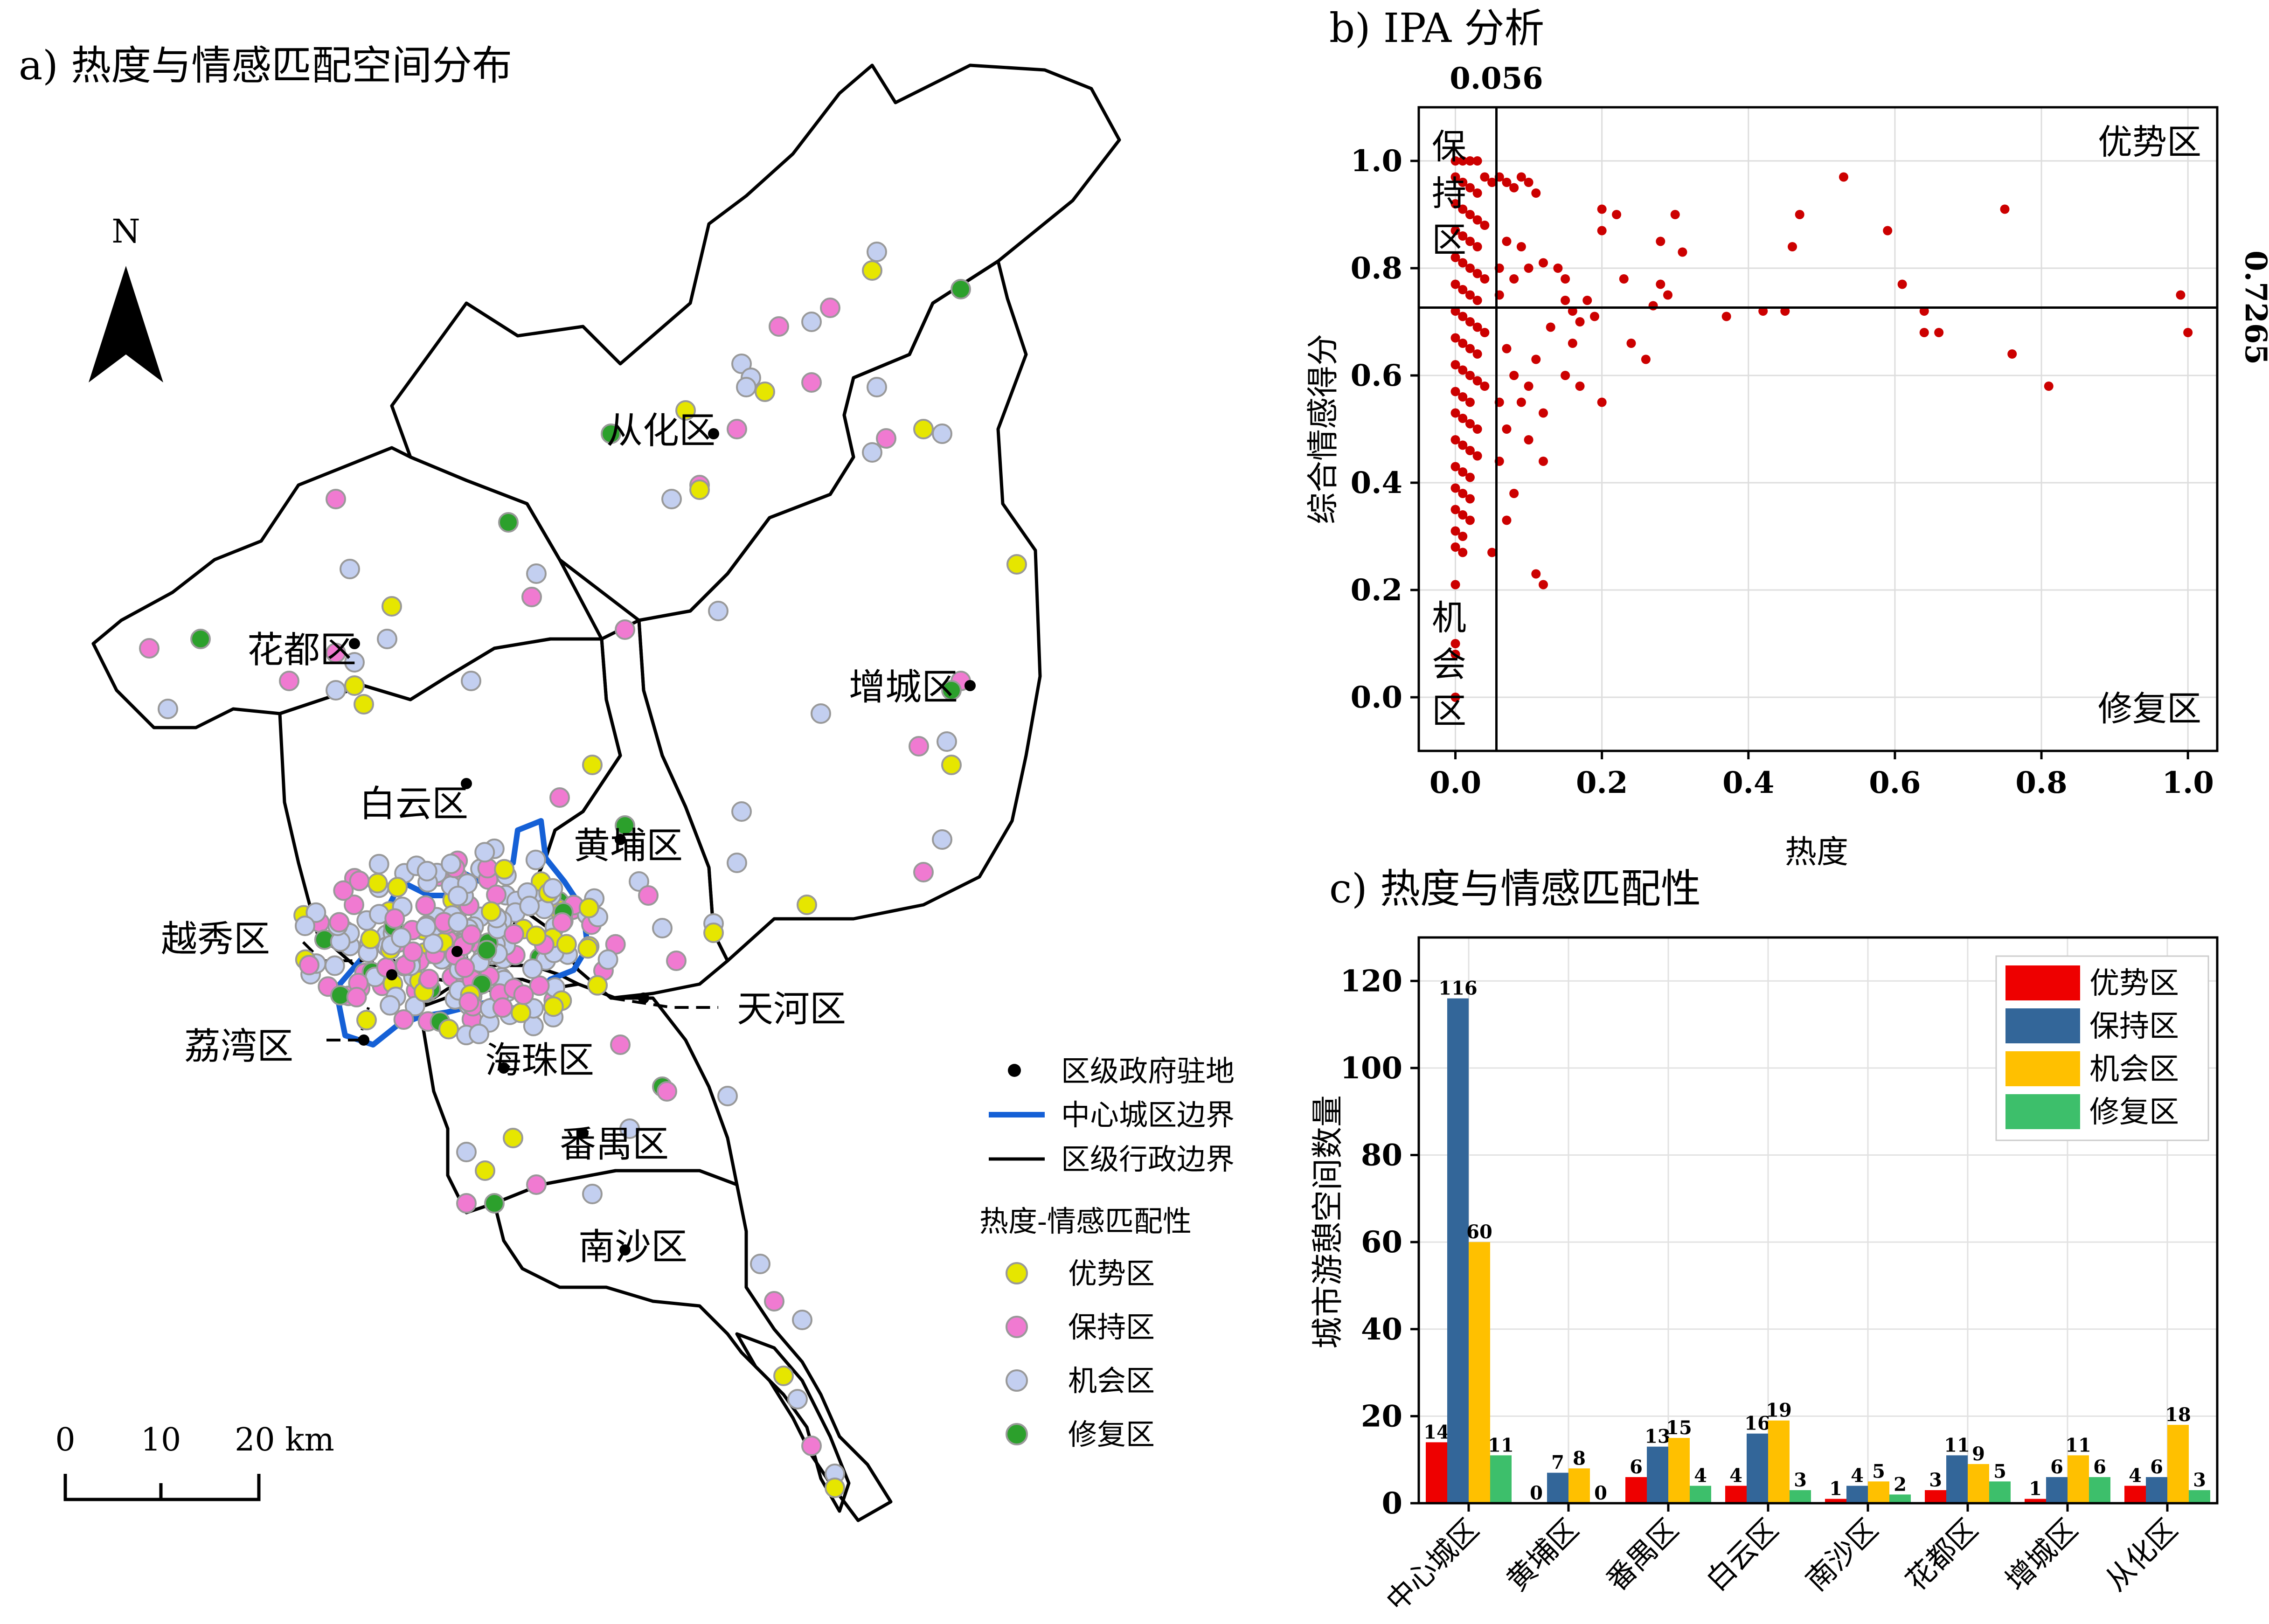 The image size is (2269, 1624). Describe the element at coordinates (2253, 307) in the screenshot. I see `ipa-hline-label: 0.7265` at that location.